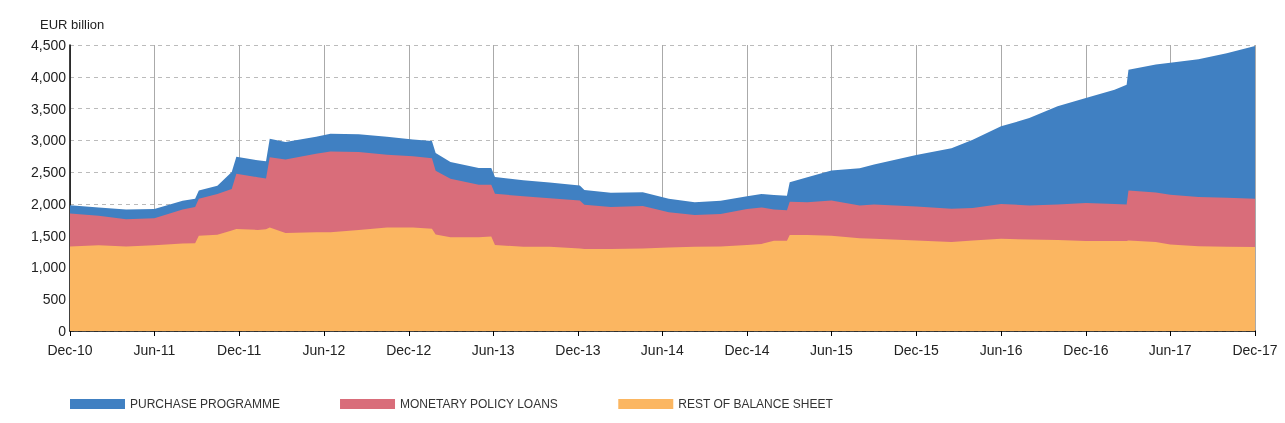 The height and width of the screenshot is (423, 1285). Describe the element at coordinates (70, 350) in the screenshot. I see `x-tick-label: Dec-10` at that location.